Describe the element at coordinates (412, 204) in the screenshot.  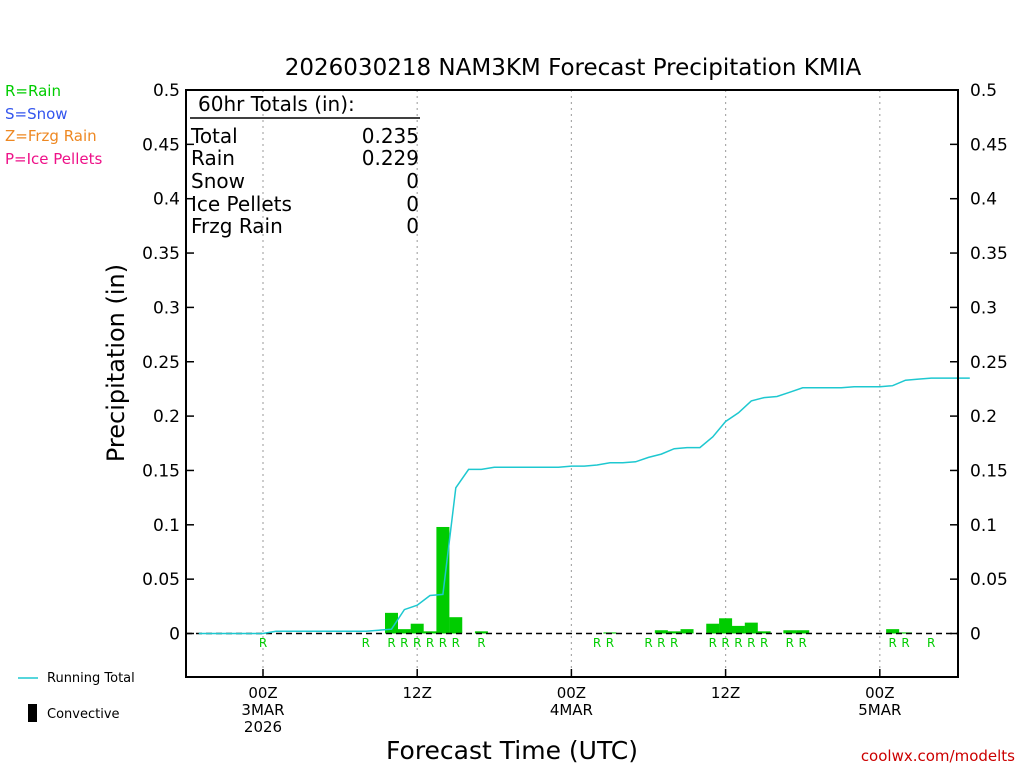
I see `totals-ice-pellets-value: 0` at that location.